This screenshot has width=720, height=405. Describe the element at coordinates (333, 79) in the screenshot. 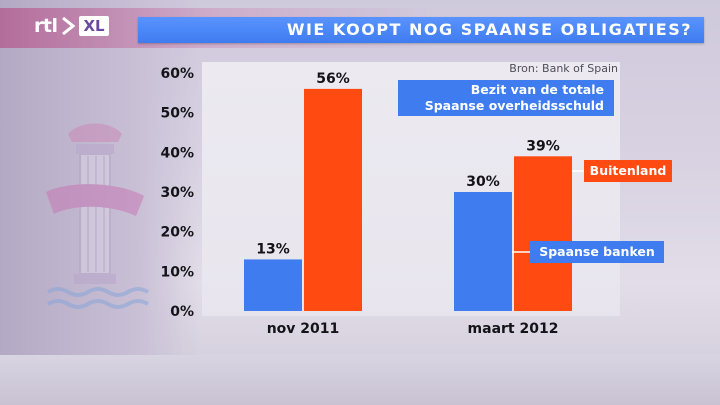

I see `bar-value-label: 56%` at that location.